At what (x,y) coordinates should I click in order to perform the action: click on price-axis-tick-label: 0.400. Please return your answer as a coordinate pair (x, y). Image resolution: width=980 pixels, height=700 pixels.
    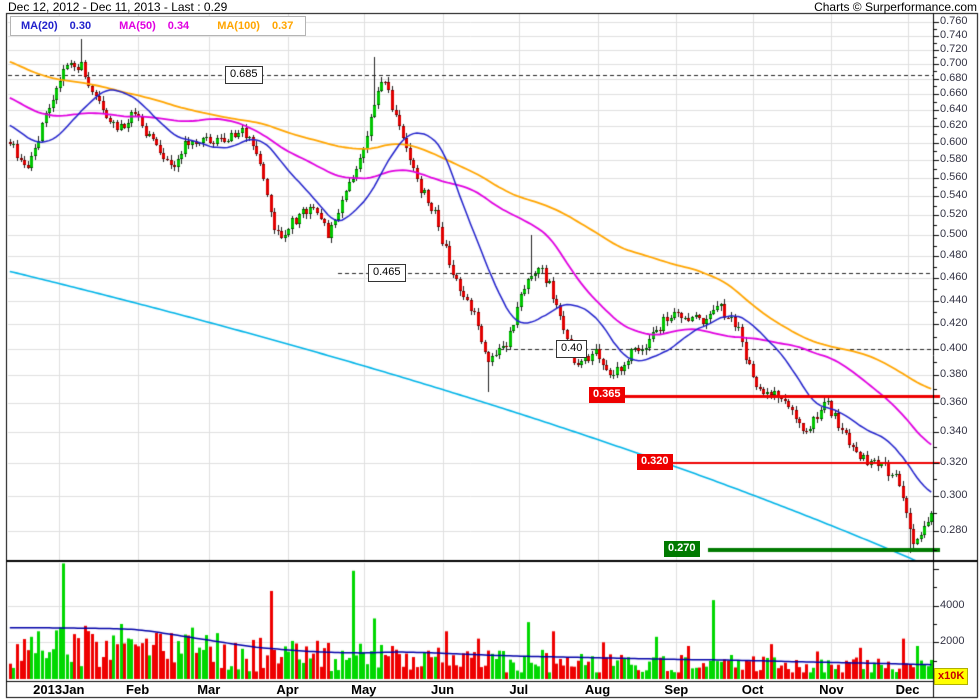
    Looking at the image, I should click on (954, 348).